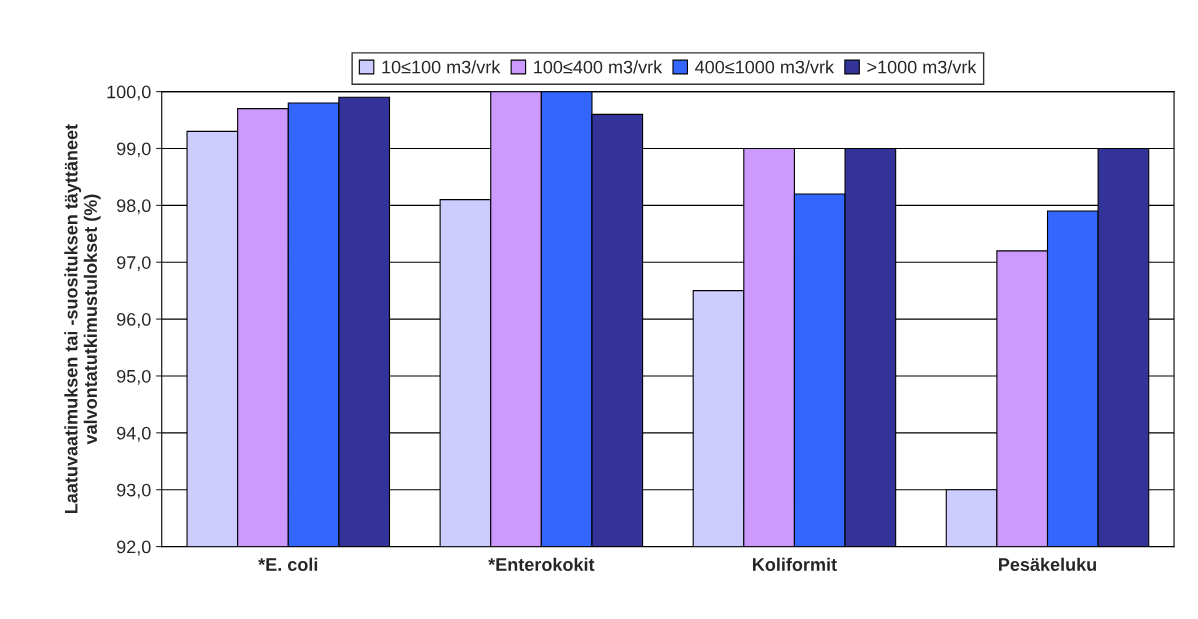  What do you see at coordinates (134, 434) in the screenshot?
I see `y-tick-label: 94,0` at bounding box center [134, 434].